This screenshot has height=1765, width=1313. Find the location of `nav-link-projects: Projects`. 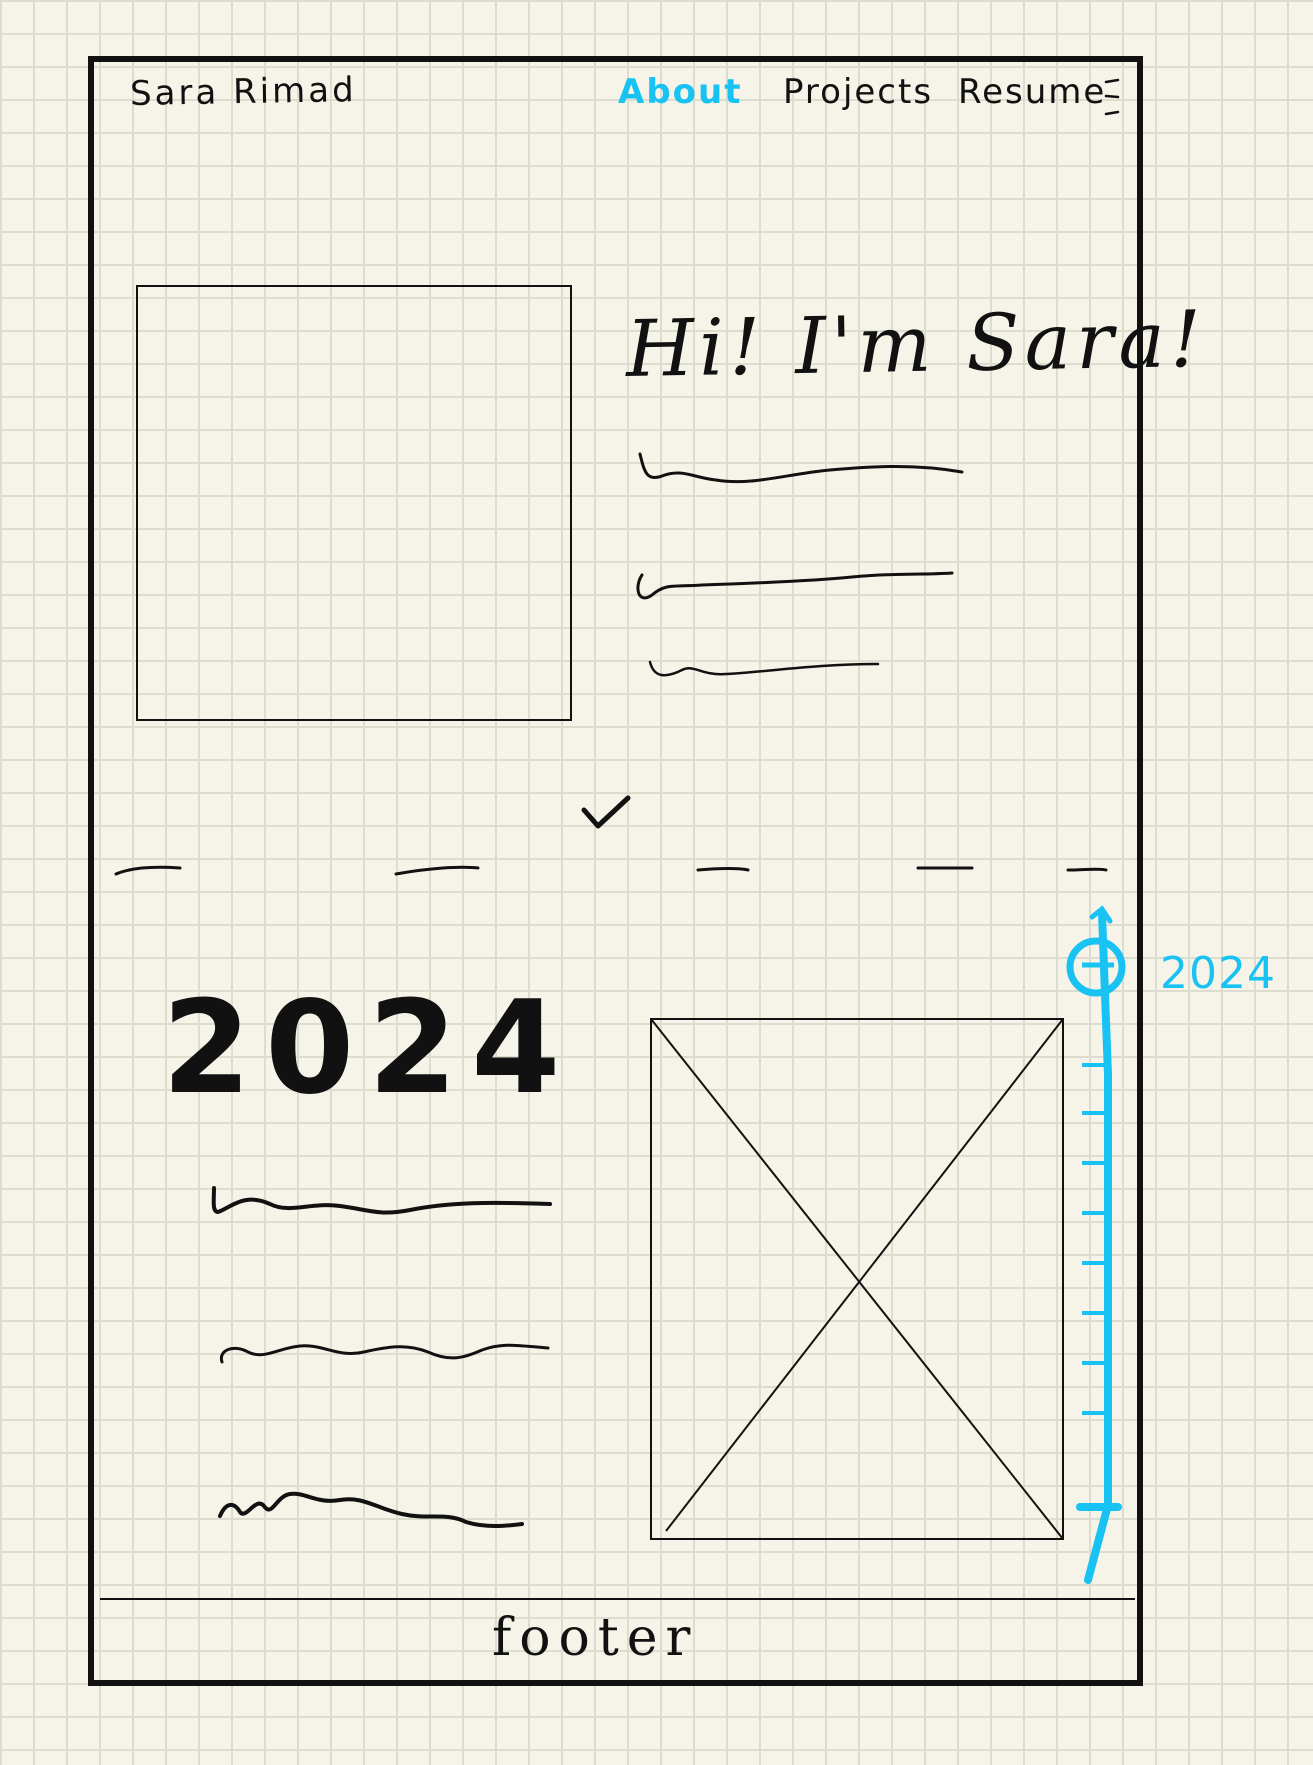

nav-link-projects: Projects is located at coordinates (858, 92).